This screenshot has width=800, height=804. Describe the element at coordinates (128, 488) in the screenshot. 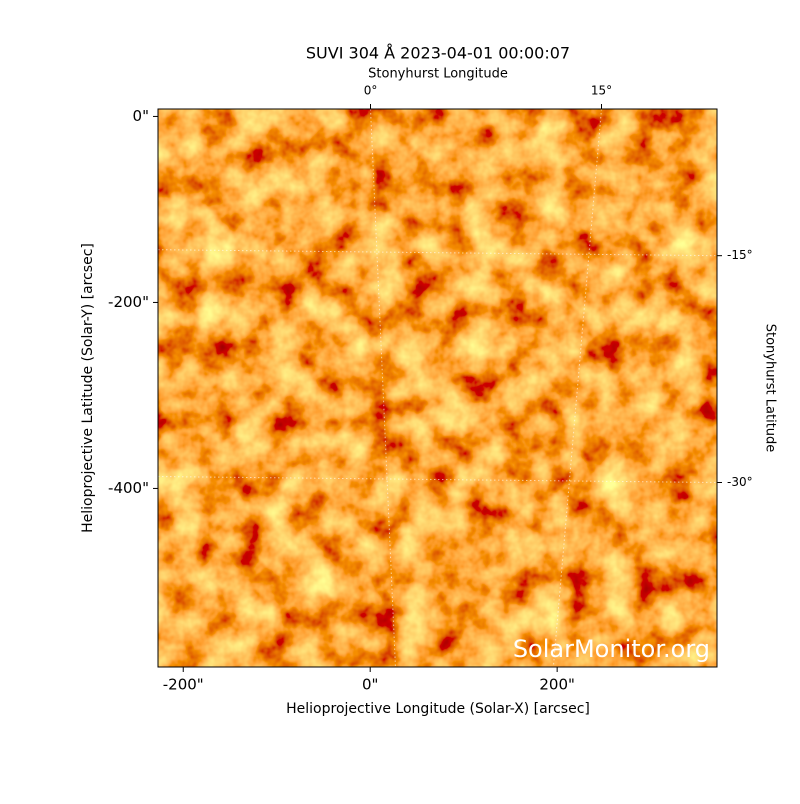

I see `y-tick-label: -400"` at that location.